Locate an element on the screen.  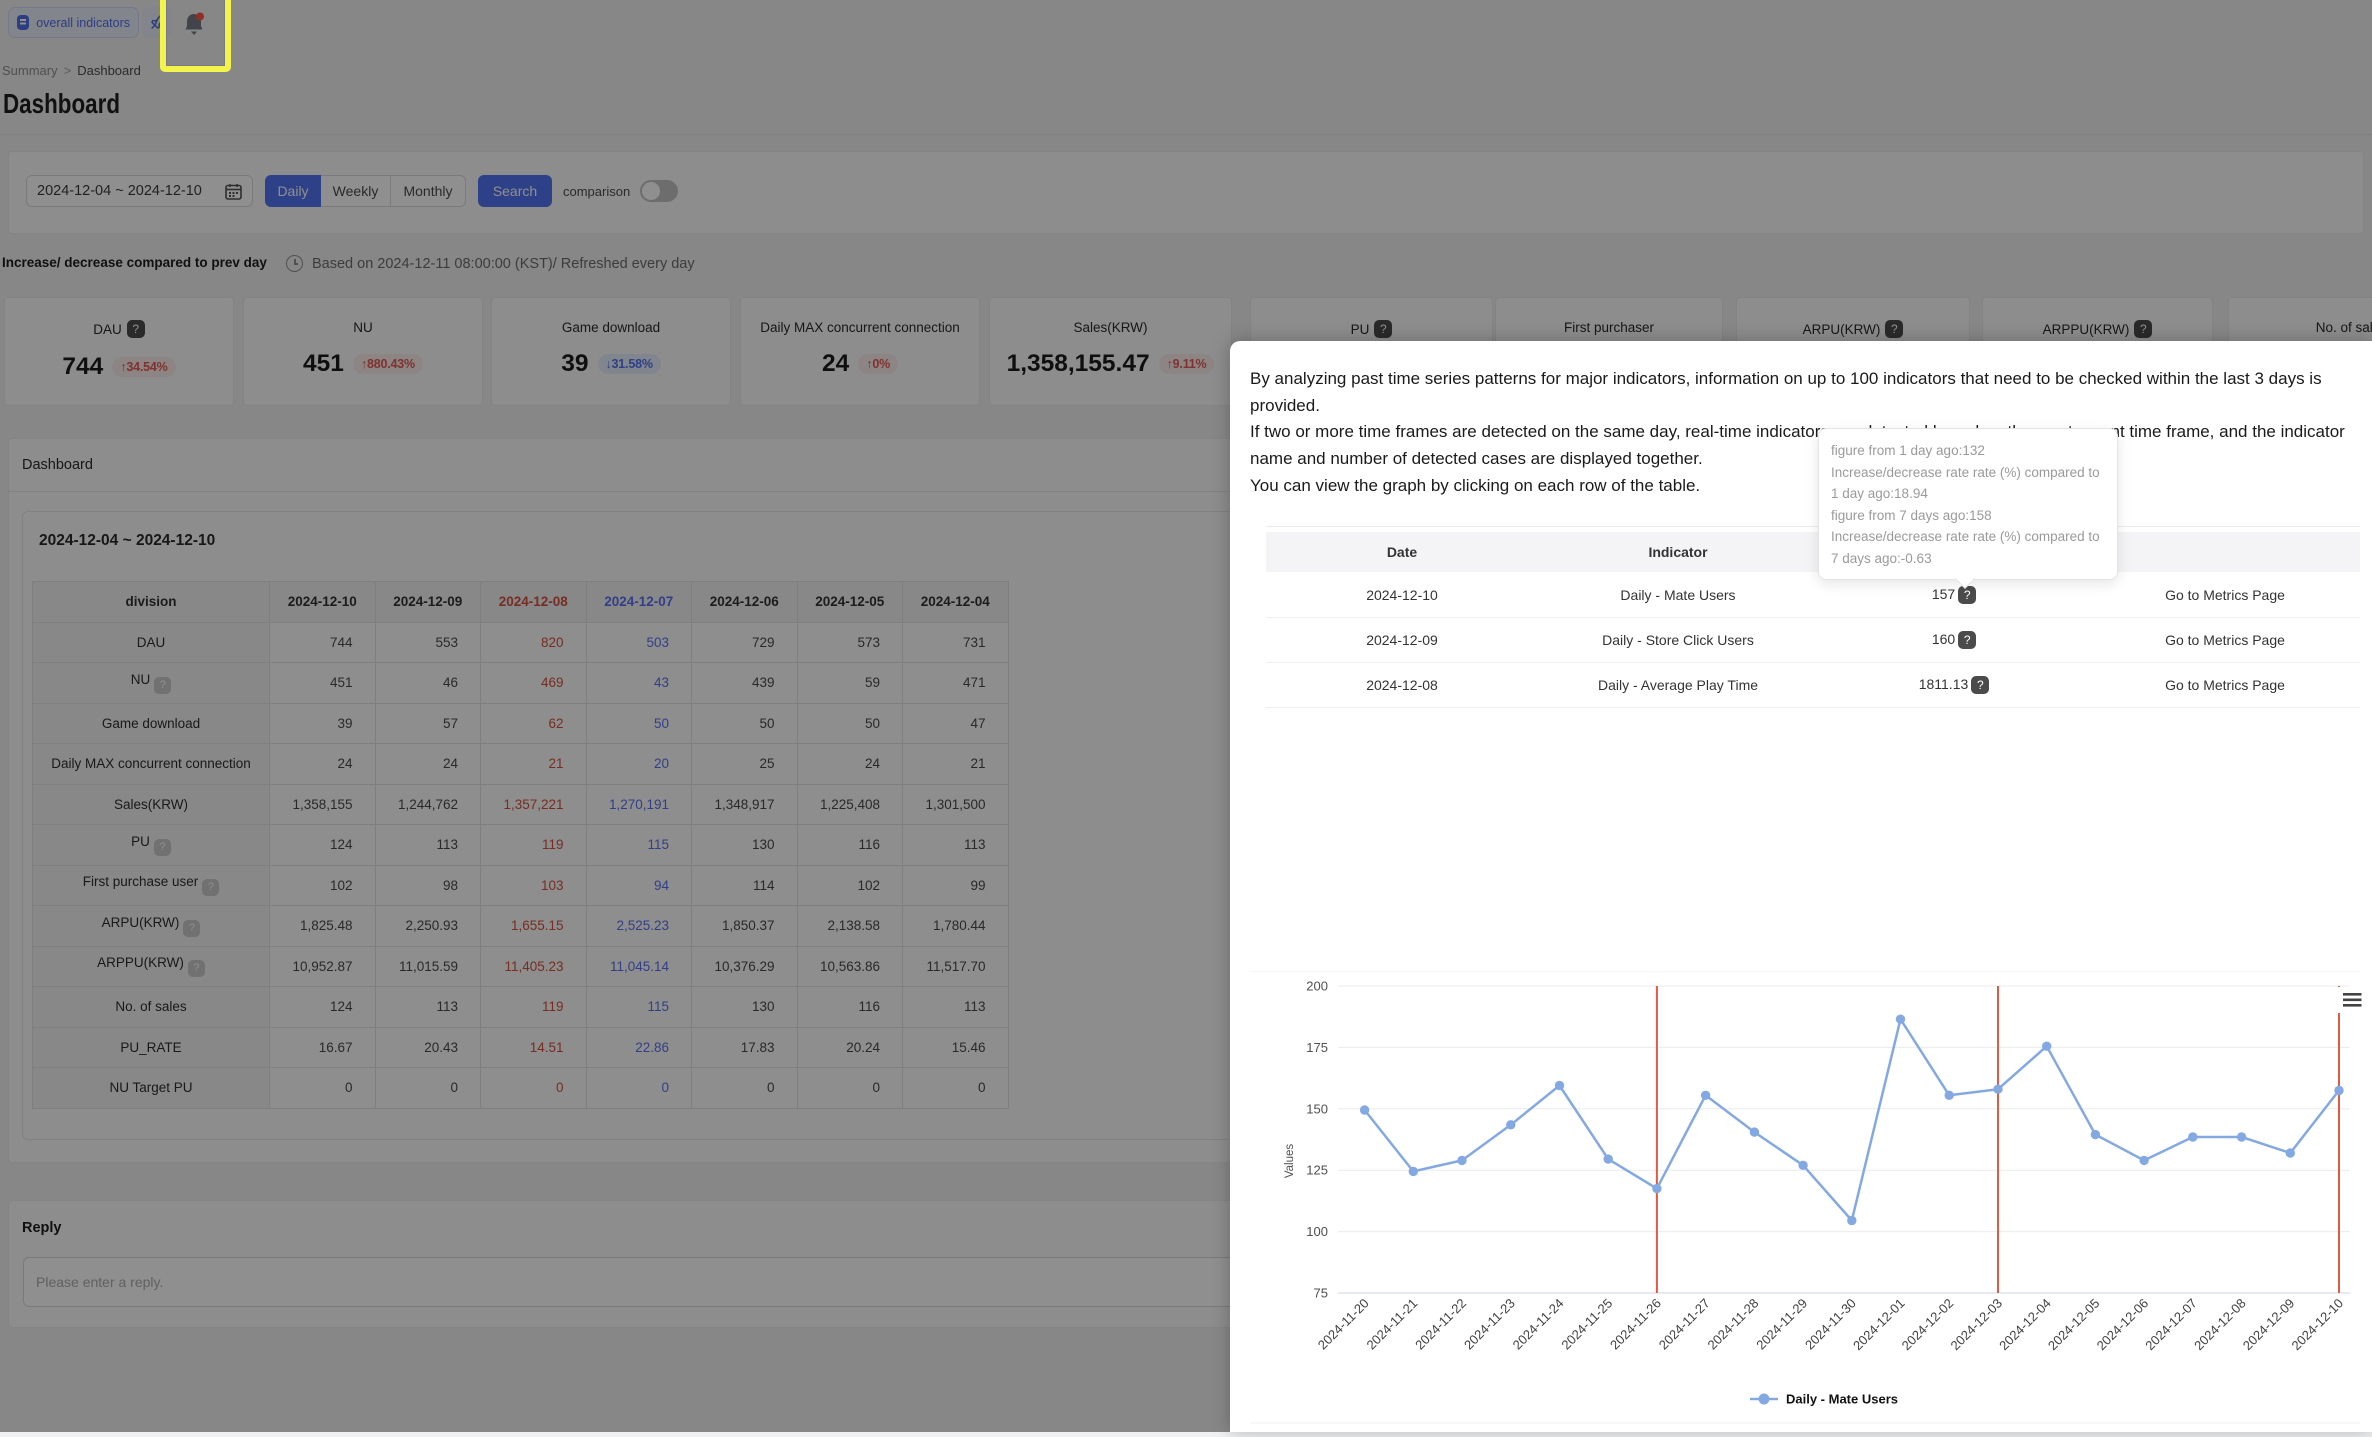
svg-text: 2024-12-10 is located at coordinates (2317, 1325).